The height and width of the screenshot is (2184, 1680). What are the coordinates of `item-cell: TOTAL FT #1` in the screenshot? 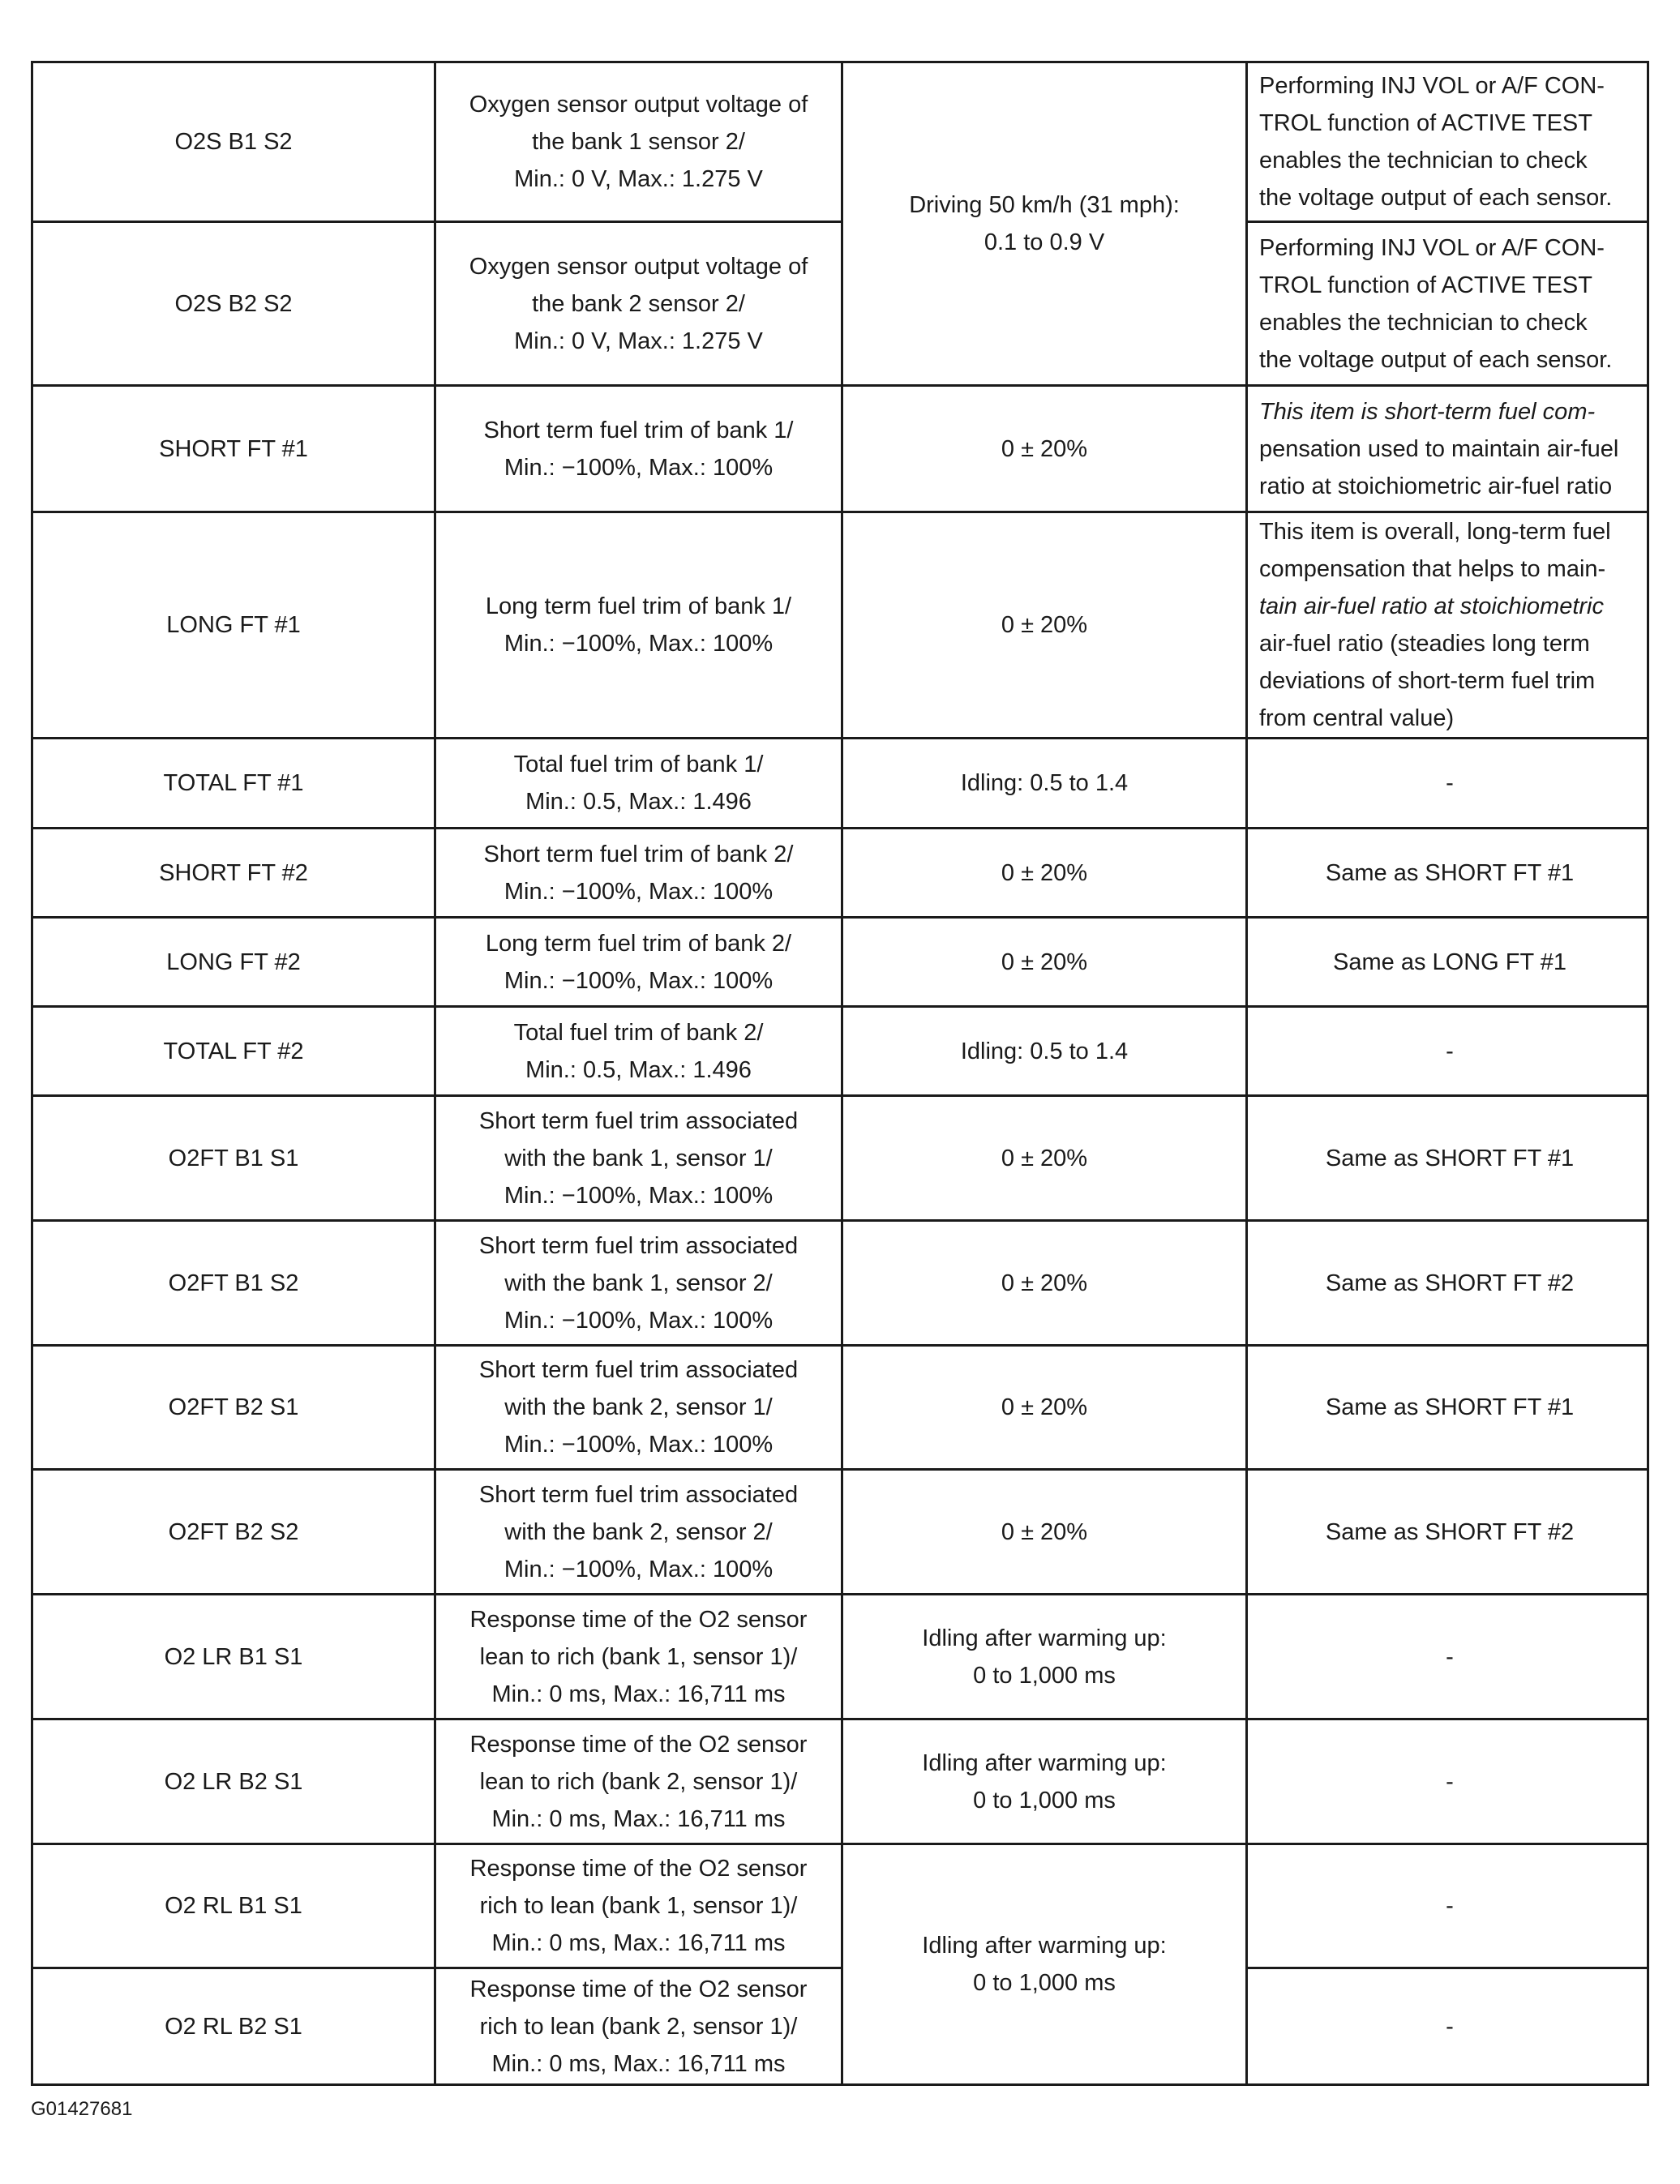 It's located at (234, 783).